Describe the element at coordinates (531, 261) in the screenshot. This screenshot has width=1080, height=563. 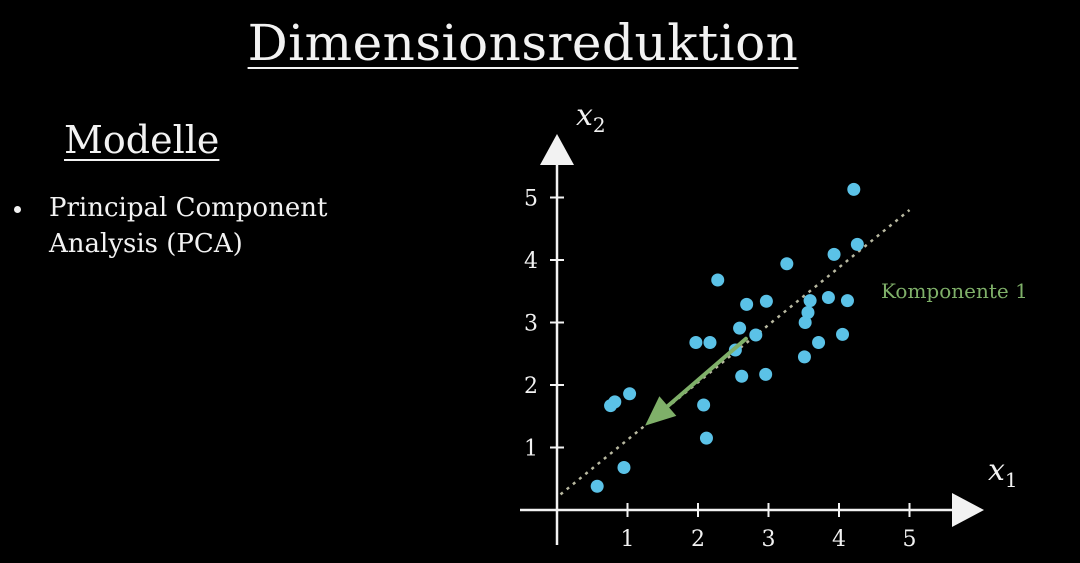
I see `y-tick-label: 4` at that location.